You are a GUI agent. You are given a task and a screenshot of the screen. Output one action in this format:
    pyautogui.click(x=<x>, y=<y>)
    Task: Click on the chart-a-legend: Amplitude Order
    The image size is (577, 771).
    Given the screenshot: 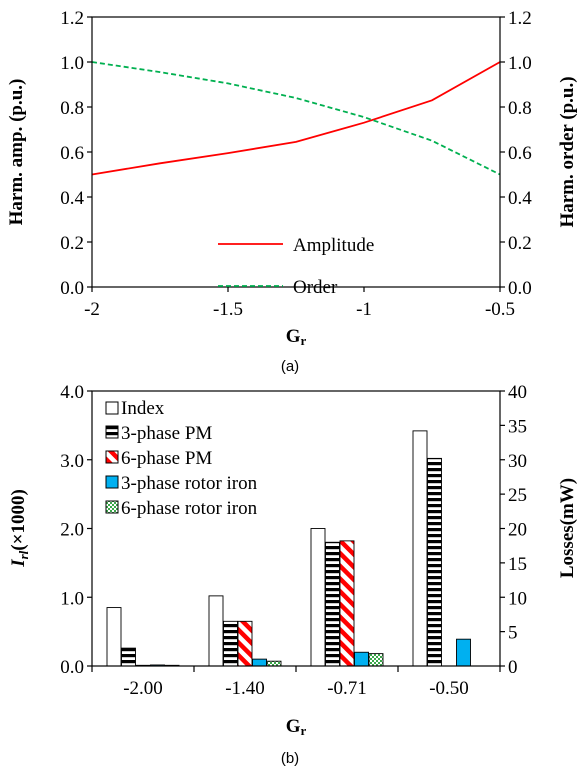 What is the action you would take?
    pyautogui.click(x=296, y=266)
    